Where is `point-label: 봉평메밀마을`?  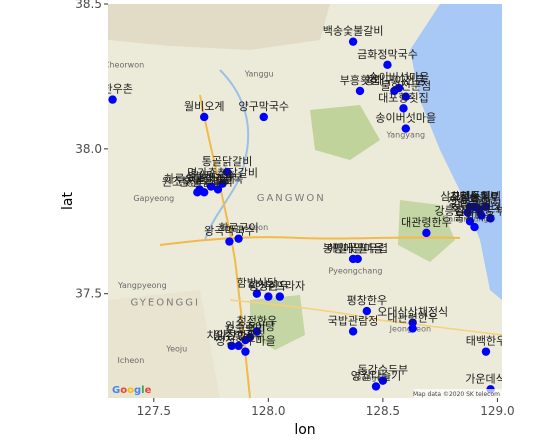
point-label: 봉평메밀마을 is located at coordinates (353, 248).